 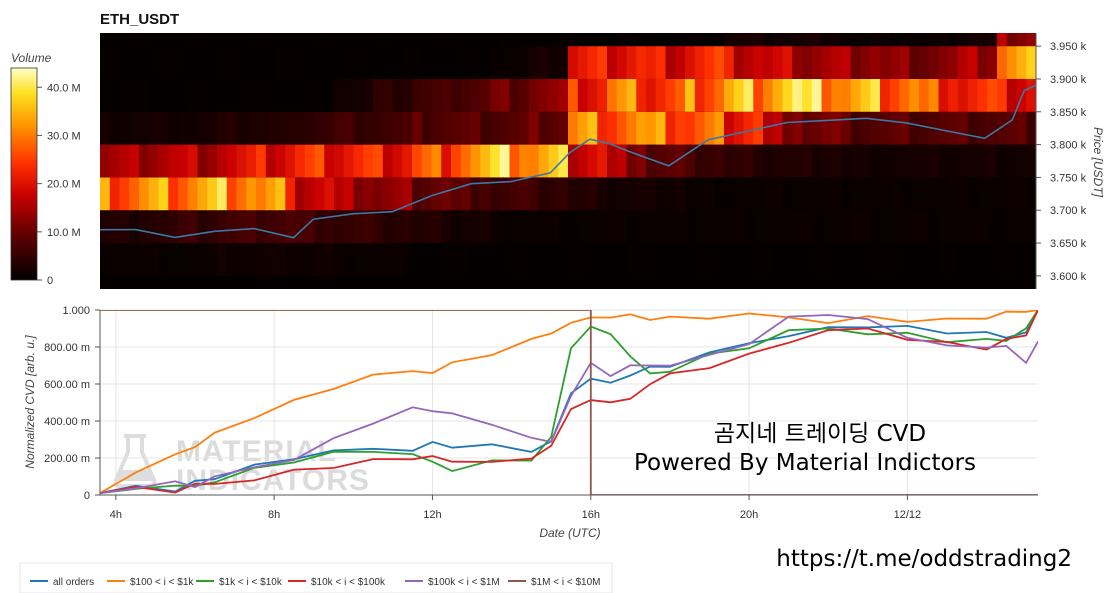 What do you see at coordinates (59, 184) in the screenshot?
I see `colorbar-ticks: 40.0 M 30.0 M 20.0 M 10.0 M 0` at bounding box center [59, 184].